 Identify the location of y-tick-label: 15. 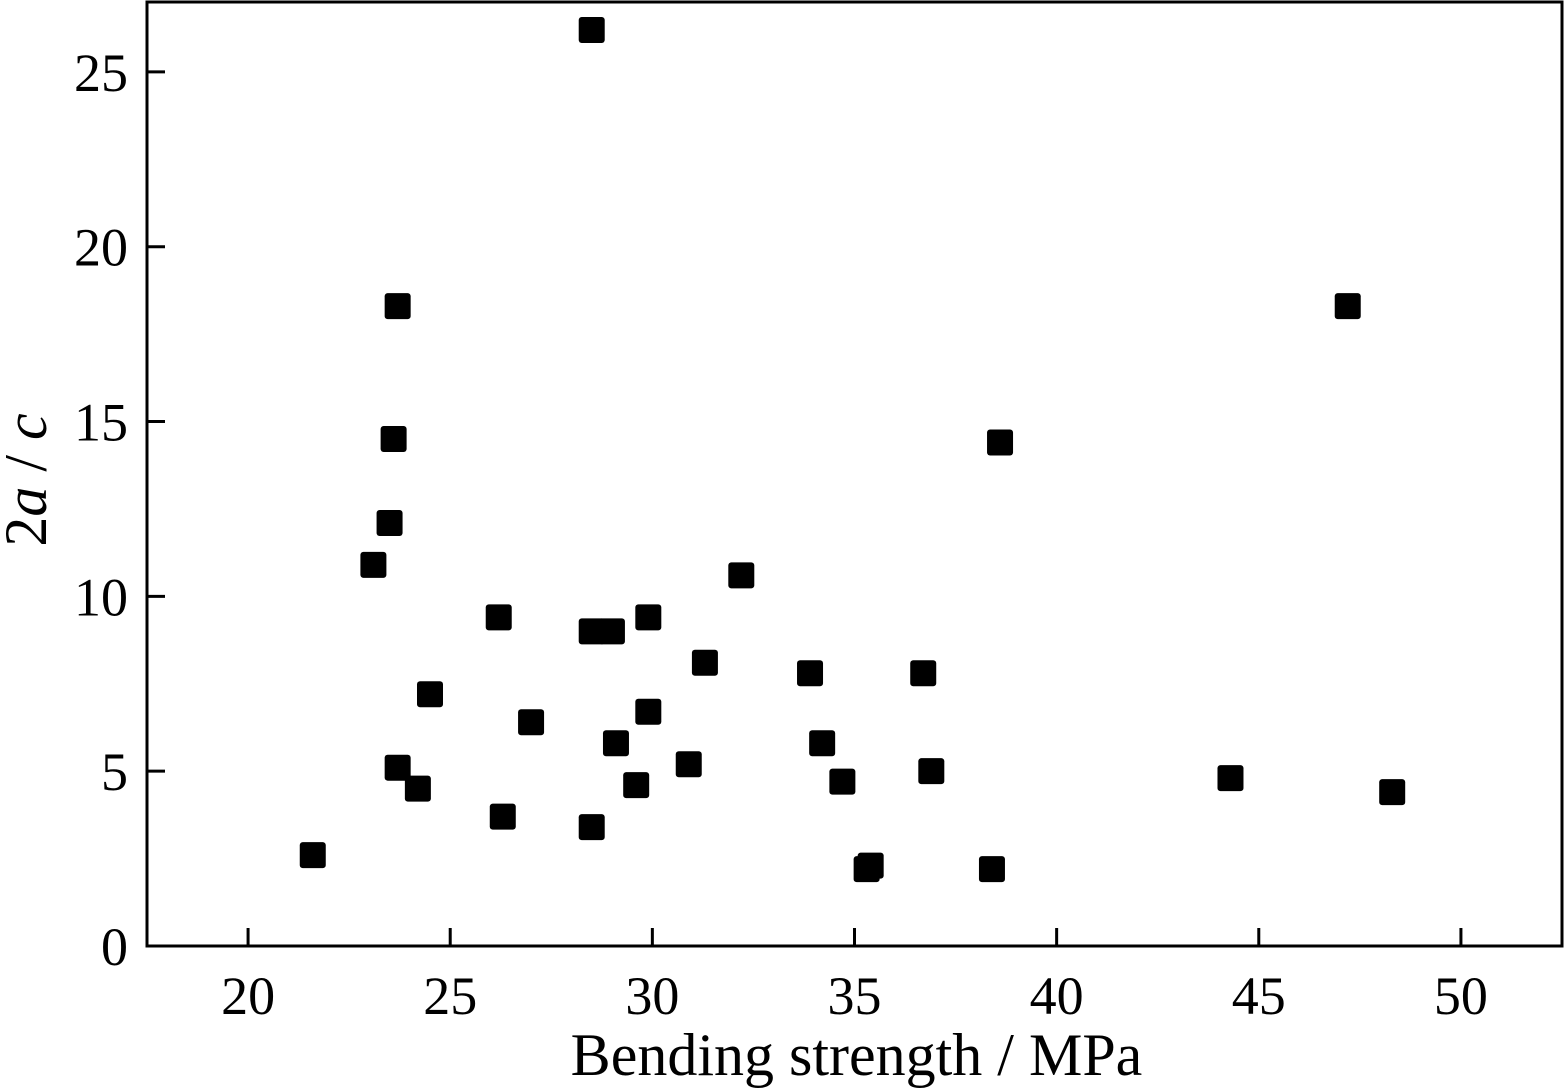
(101, 423).